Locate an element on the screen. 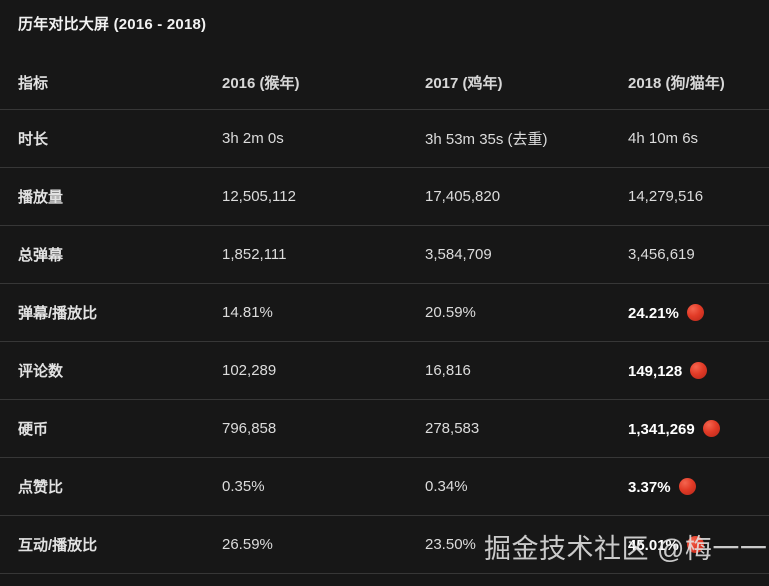 Image resolution: width=769 pixels, height=586 pixels. value-2018: 4h 10m 6s is located at coordinates (663, 138).